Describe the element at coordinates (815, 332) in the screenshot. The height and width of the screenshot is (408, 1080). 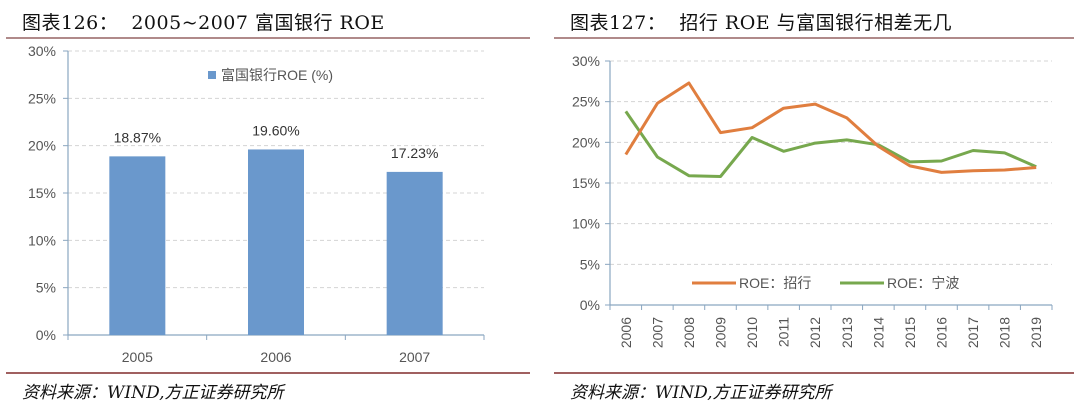
I see `x-tick-label: 2012` at that location.